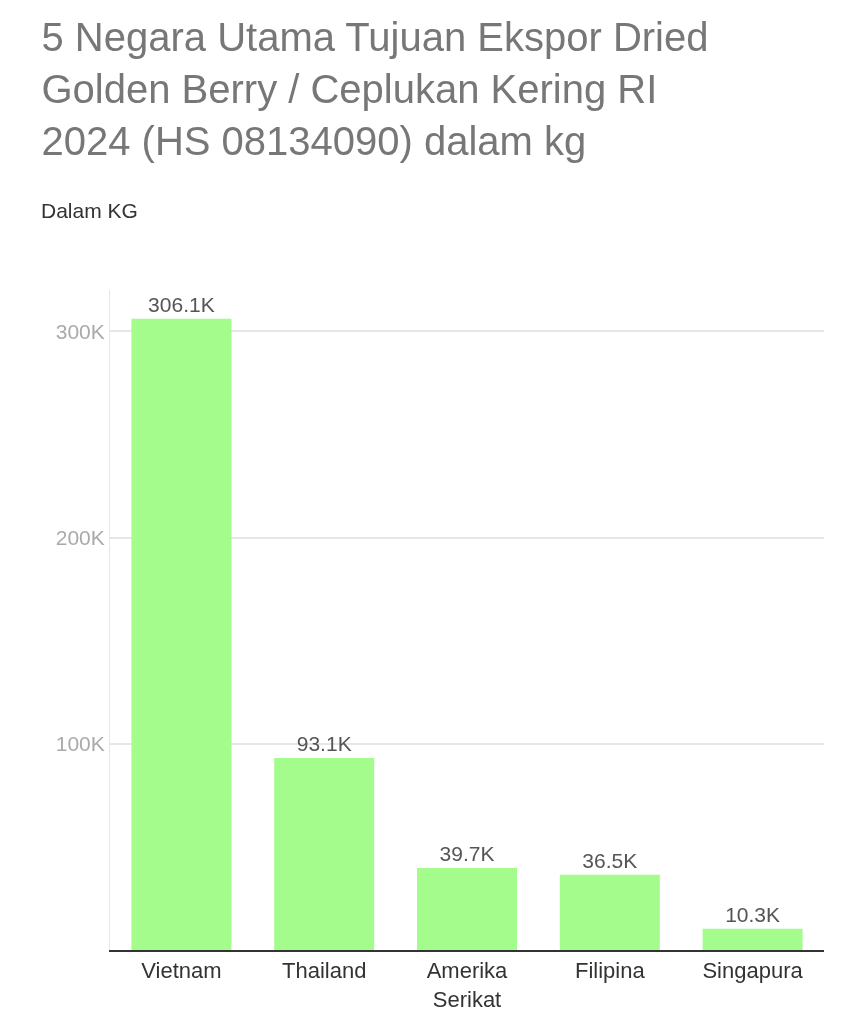 This screenshot has width=864, height=1024. I want to click on y-axis-title: Dalam KG, so click(89, 210).